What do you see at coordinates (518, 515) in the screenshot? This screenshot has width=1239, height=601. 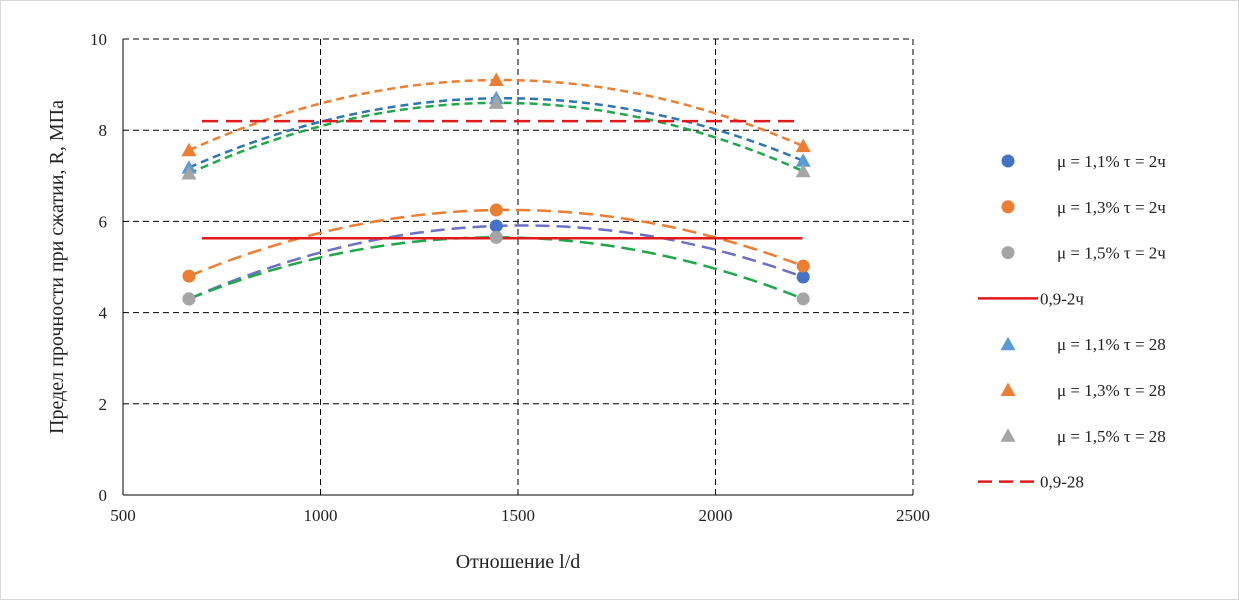 I see `x-tick-label: 1500` at bounding box center [518, 515].